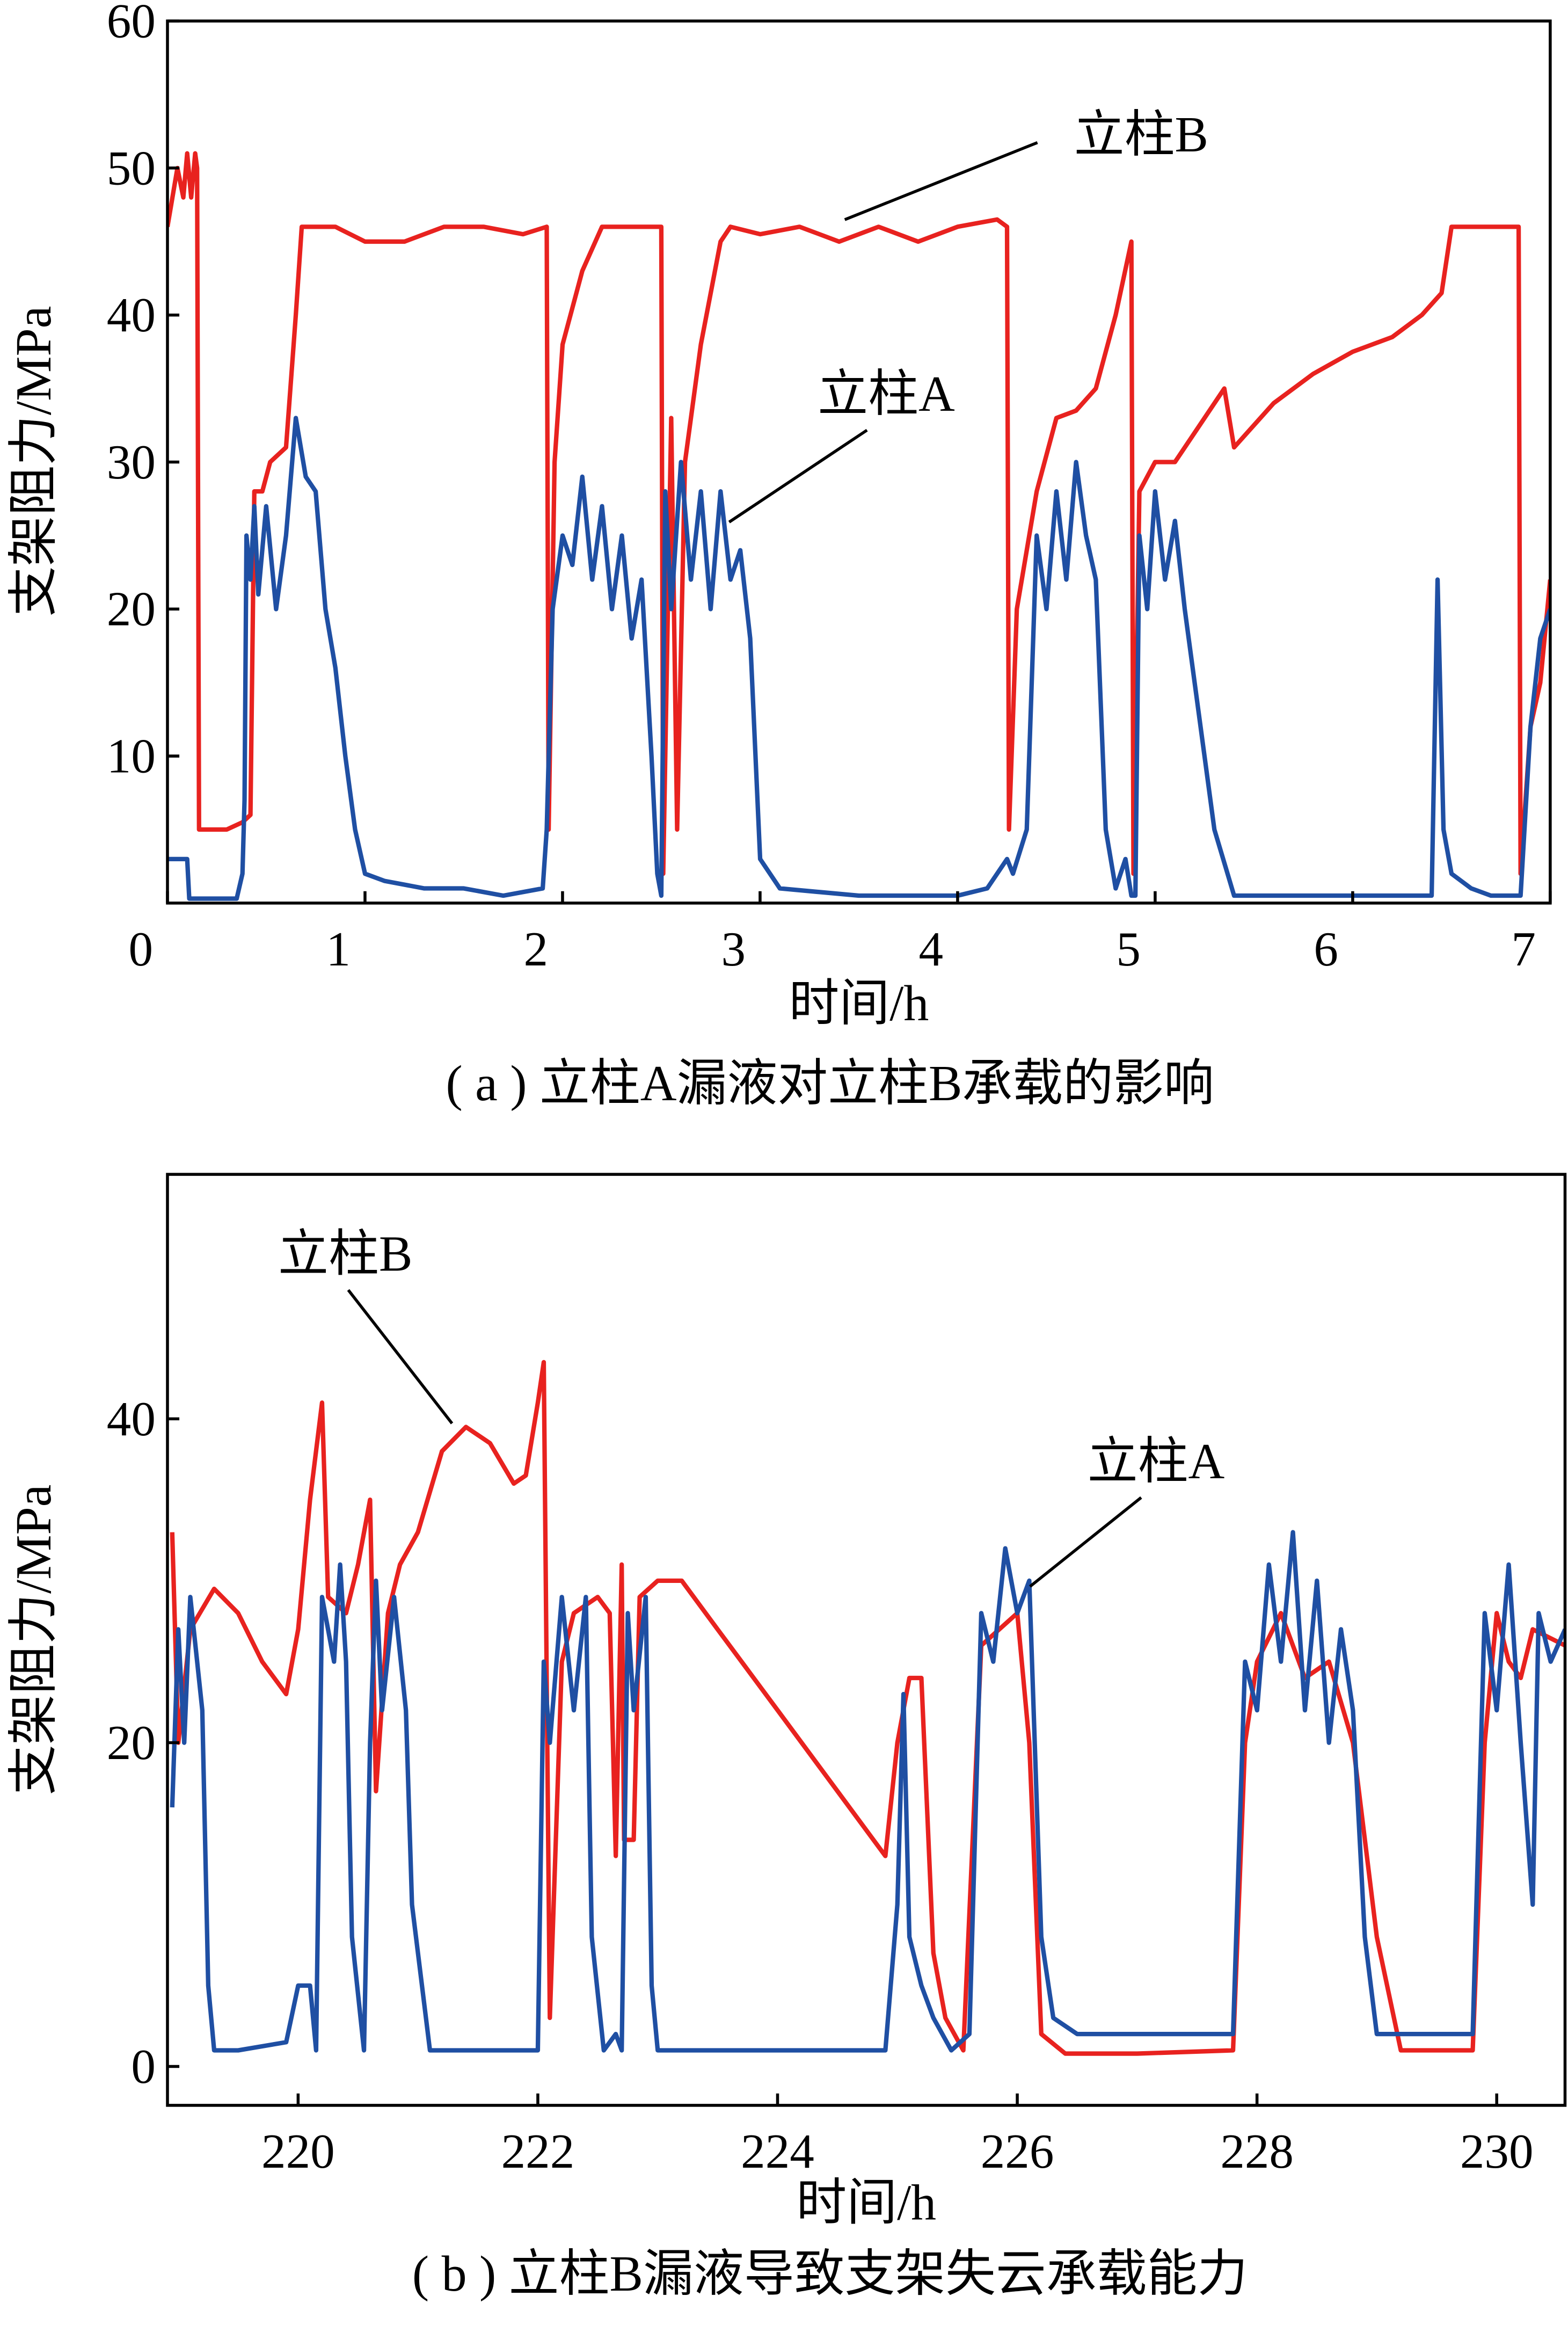 The height and width of the screenshot is (2325, 1568). I want to click on x-tick-label: 222, so click(538, 2151).